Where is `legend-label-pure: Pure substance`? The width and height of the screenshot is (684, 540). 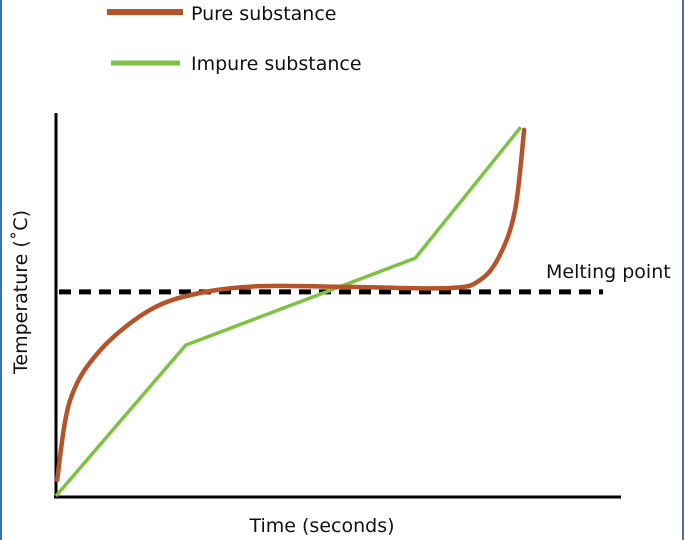 legend-label-pure: Pure substance is located at coordinates (263, 14).